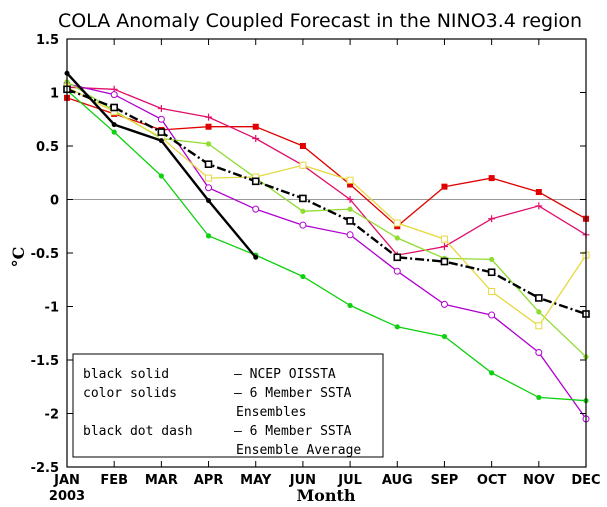 The image size is (607, 507). I want to click on x-tick-label: FEB, so click(114, 480).